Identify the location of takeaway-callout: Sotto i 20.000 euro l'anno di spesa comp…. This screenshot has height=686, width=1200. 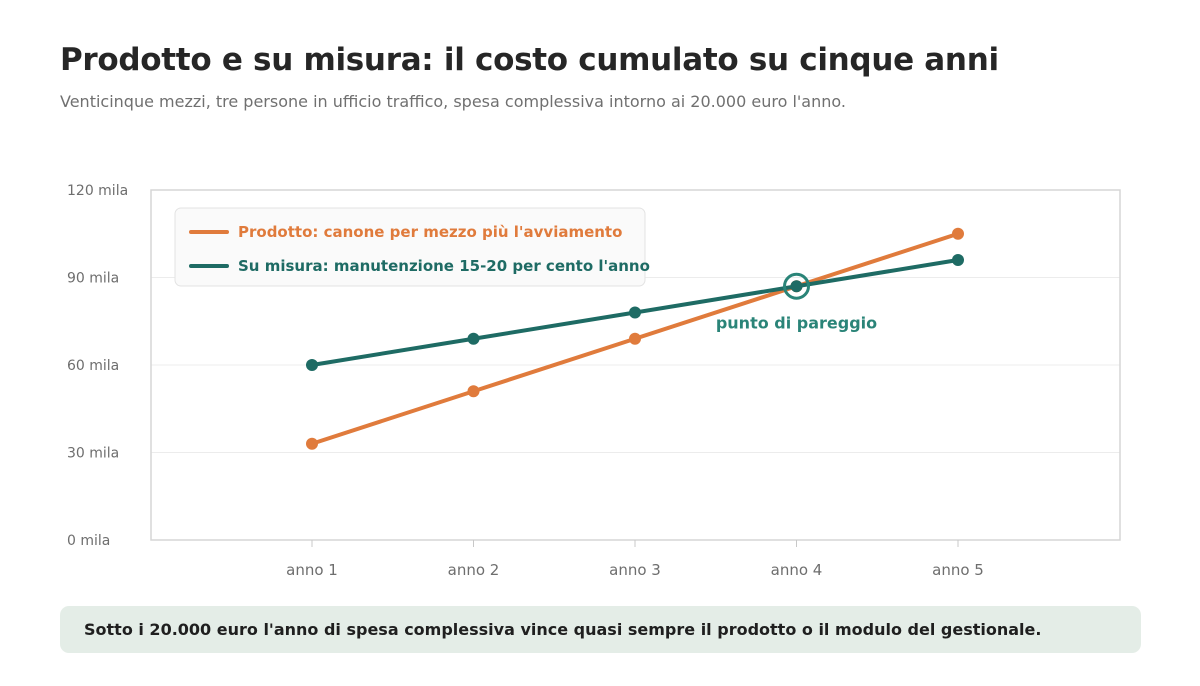
(600, 629).